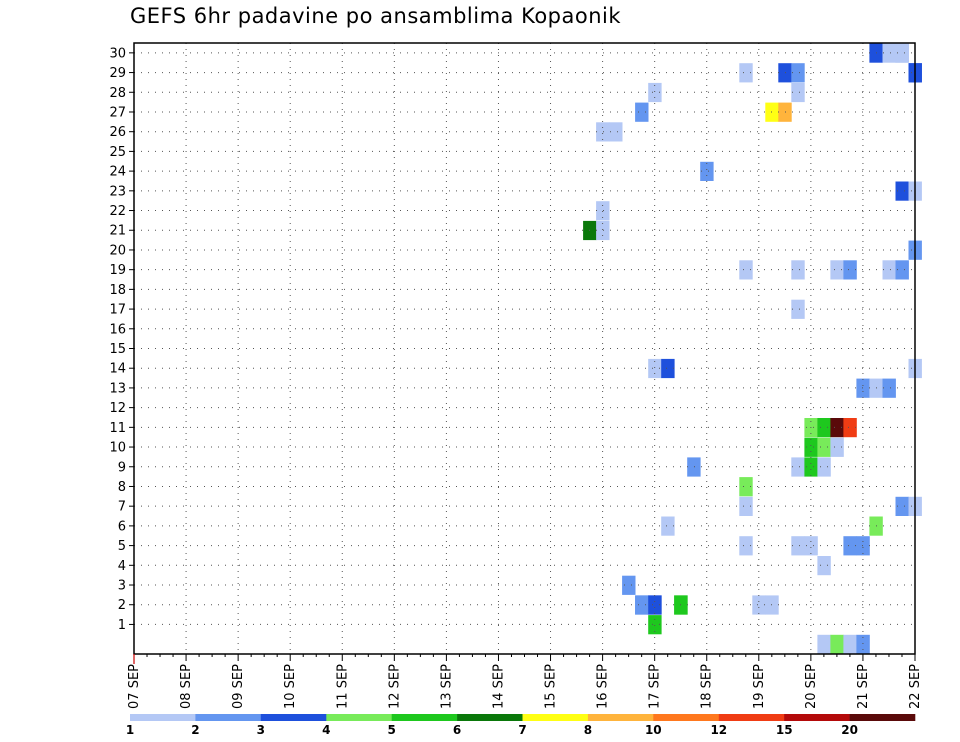 This screenshot has height=742, width=960. Describe the element at coordinates (122, 605) in the screenshot. I see `y-tick-label: 2` at that location.